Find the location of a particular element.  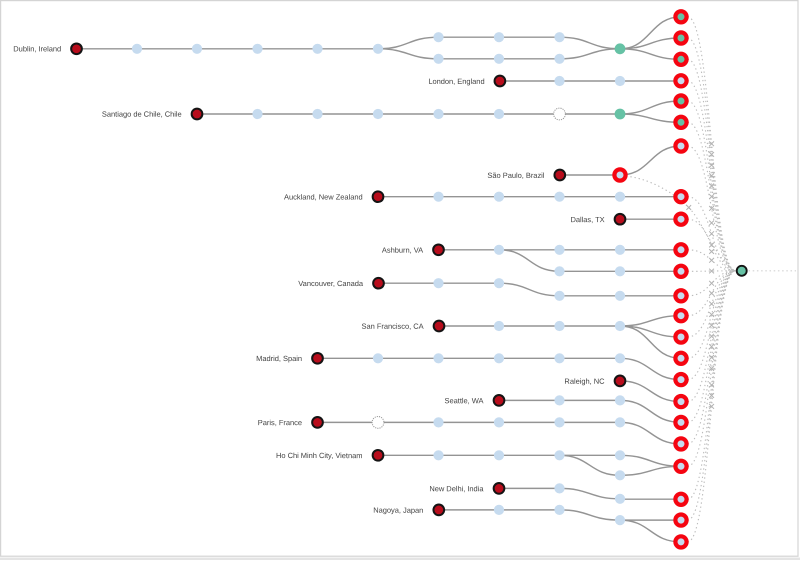

svg-text: Madrid, Spain is located at coordinates (279, 358).